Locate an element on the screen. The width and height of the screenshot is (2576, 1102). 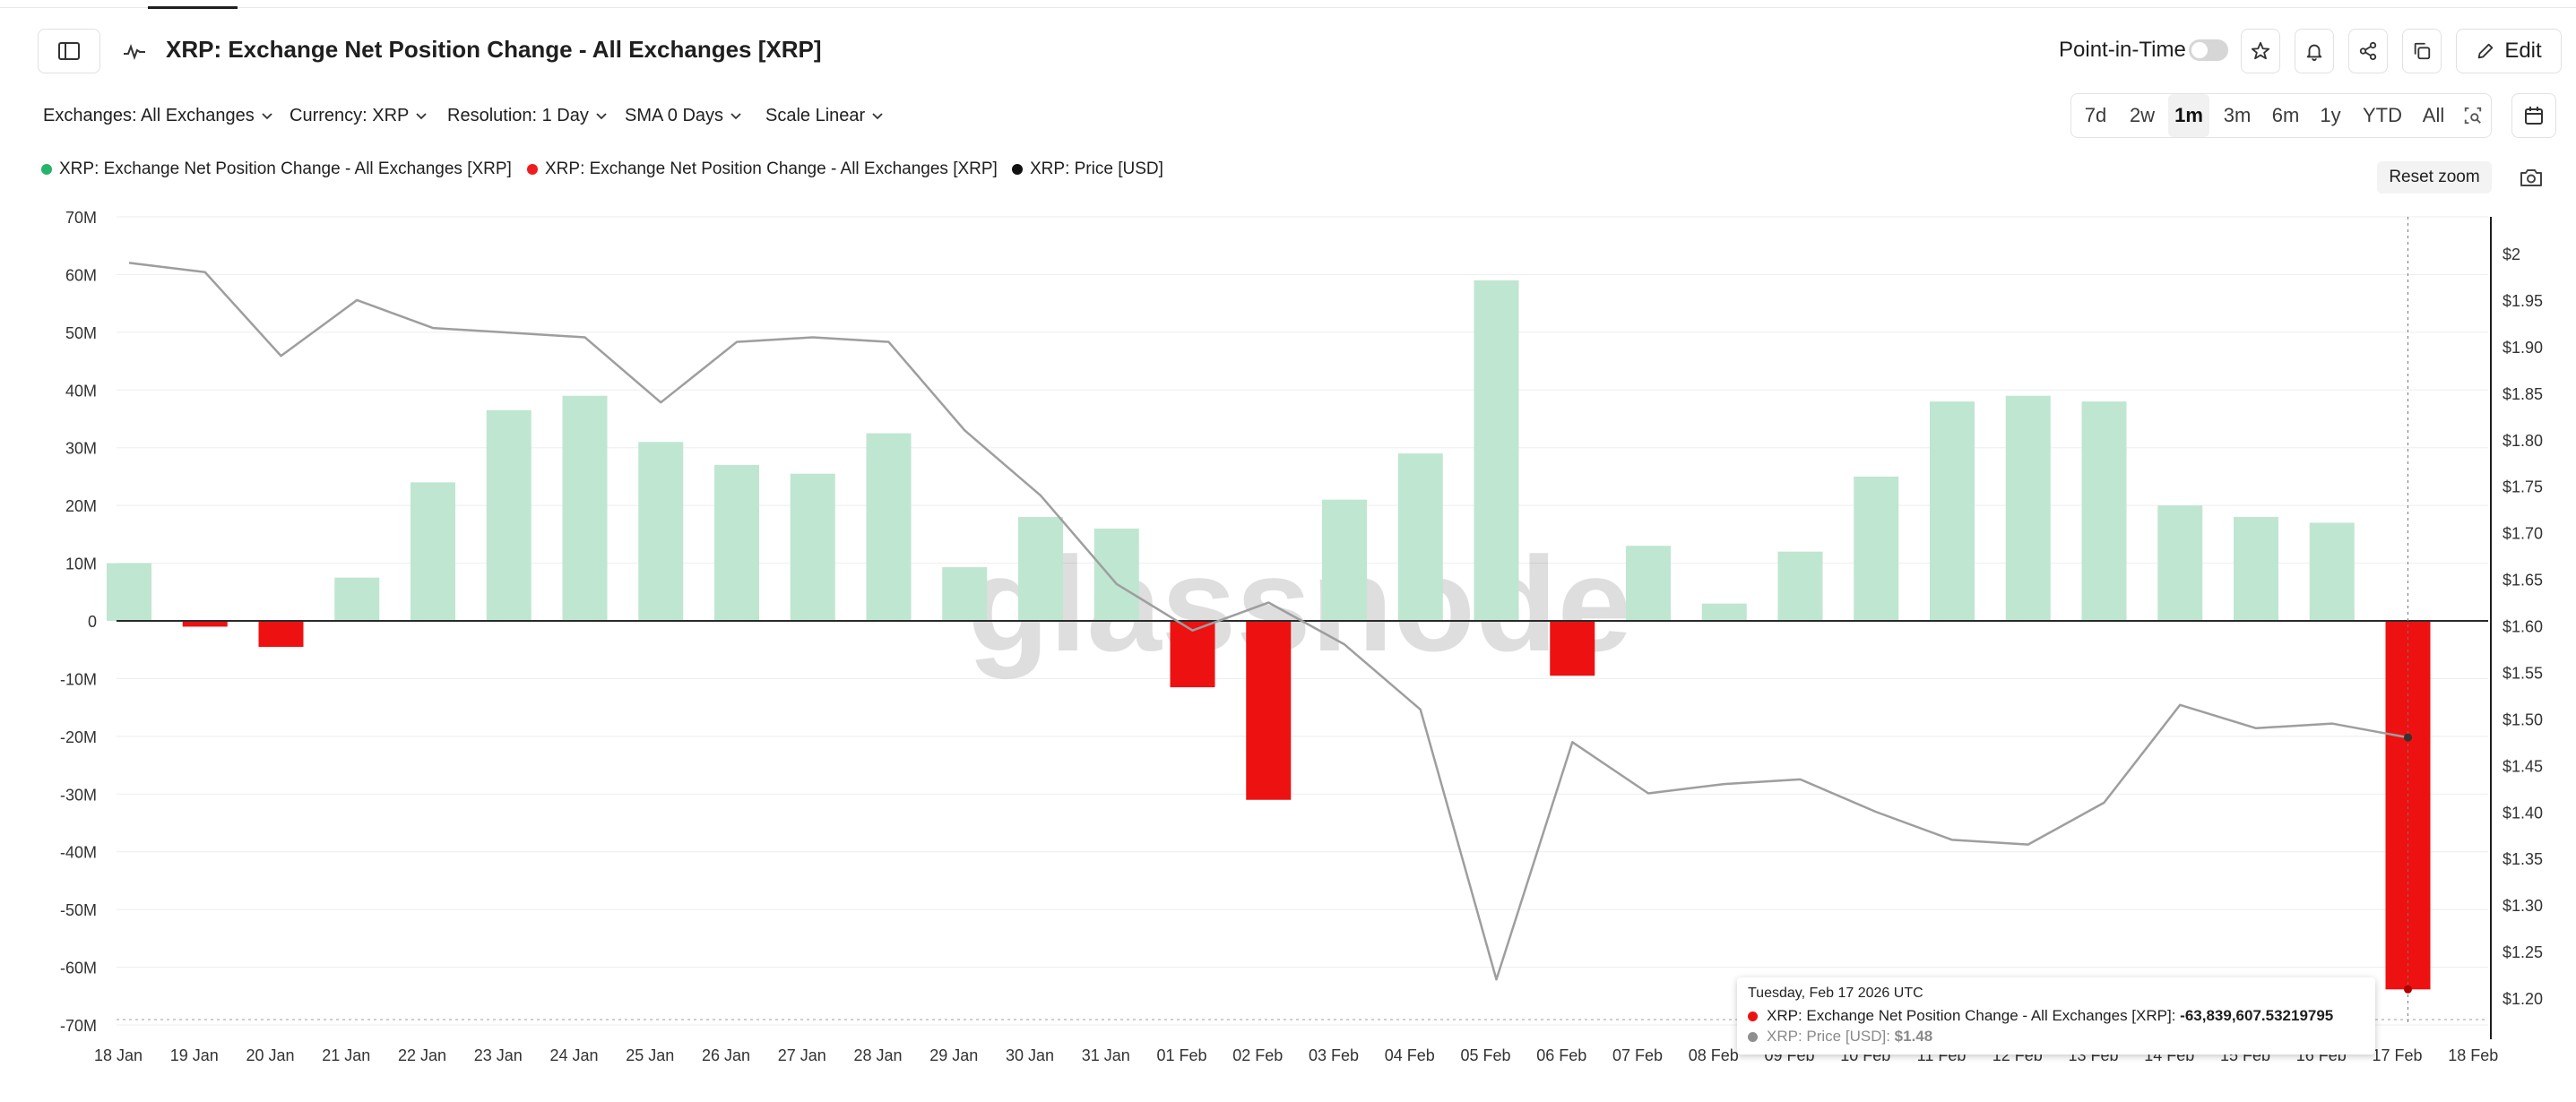
sidebar-panel-icon is located at coordinates (69, 51).